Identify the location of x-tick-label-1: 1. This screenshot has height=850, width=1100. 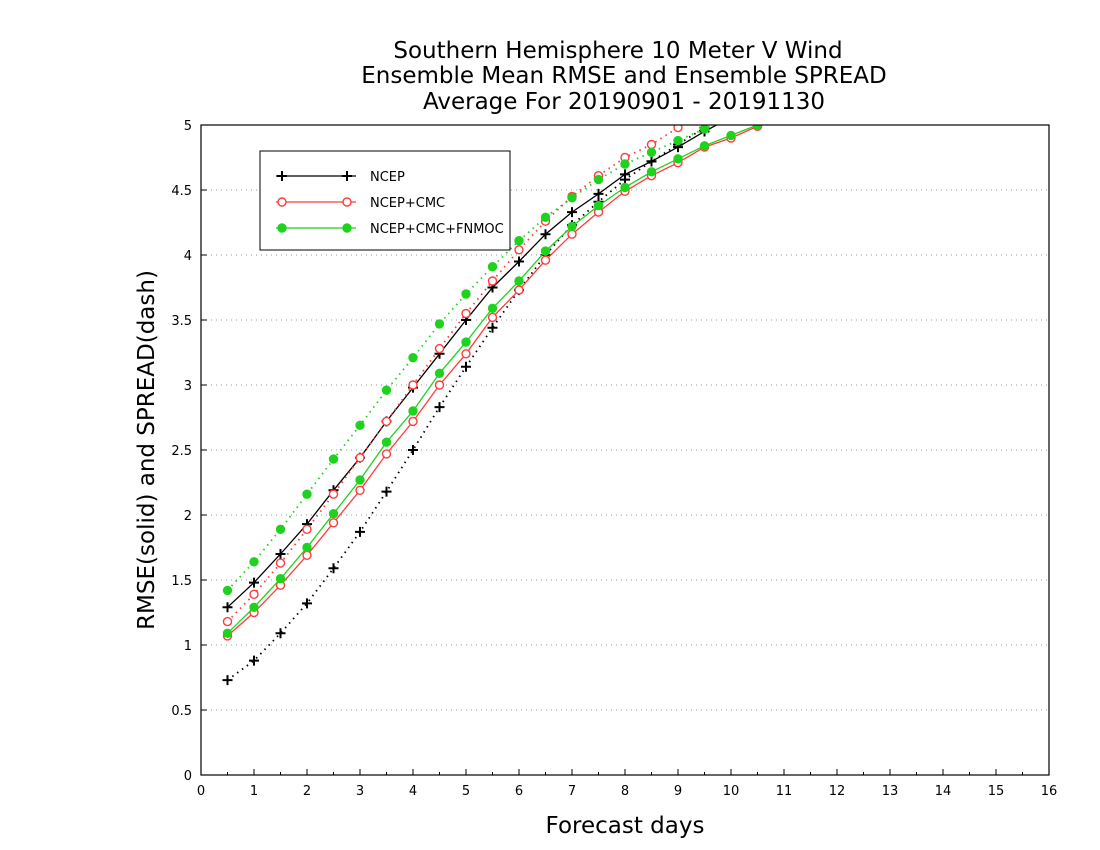
(254, 791).